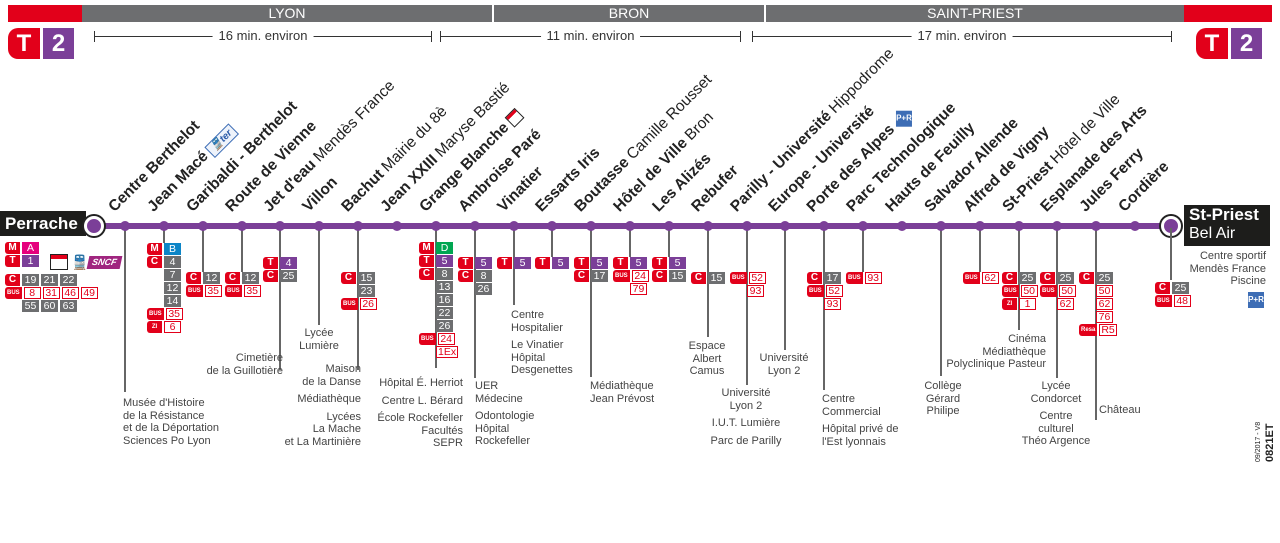 The width and height of the screenshot is (1280, 543). I want to click on line-badge: 7, so click(172, 275).